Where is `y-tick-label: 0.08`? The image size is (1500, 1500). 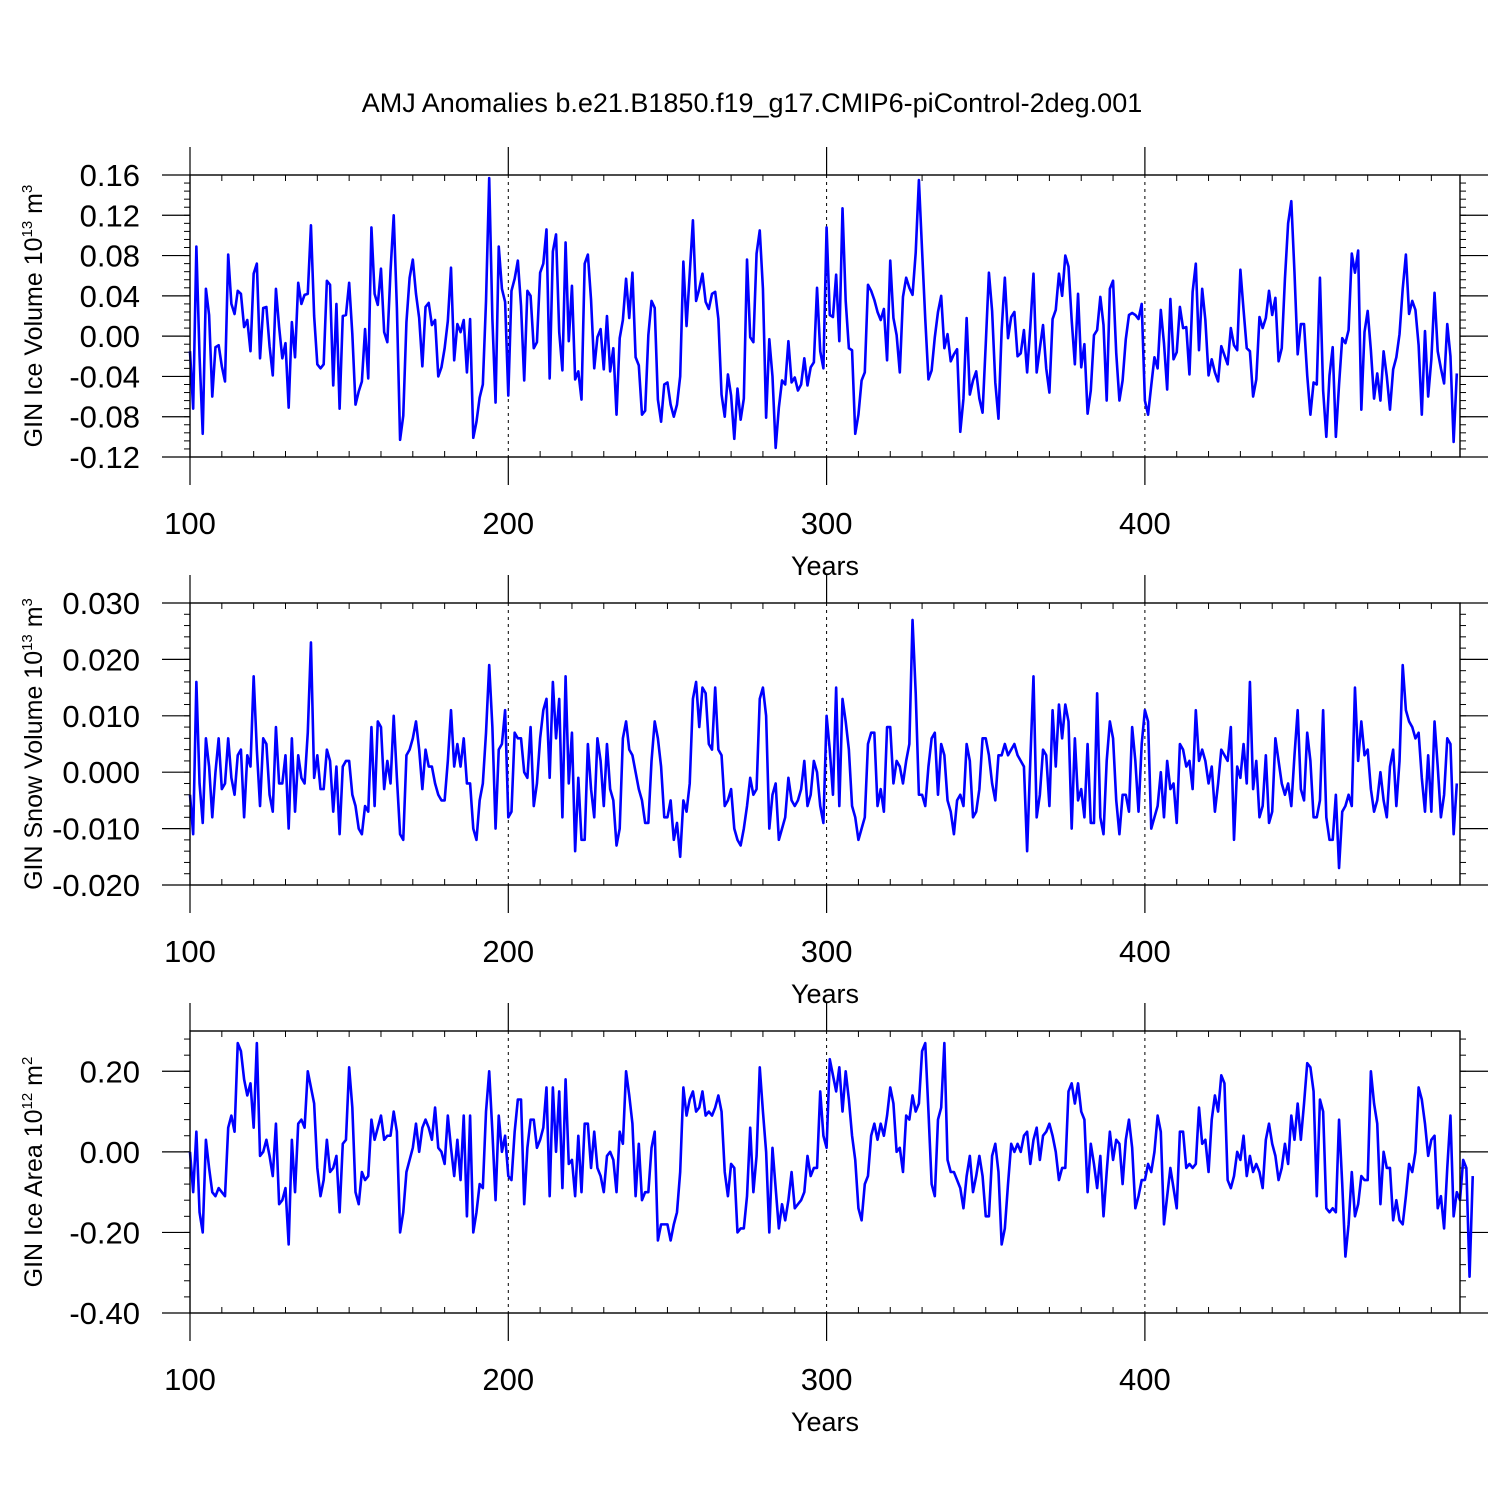
y-tick-label: 0.08 is located at coordinates (110, 256).